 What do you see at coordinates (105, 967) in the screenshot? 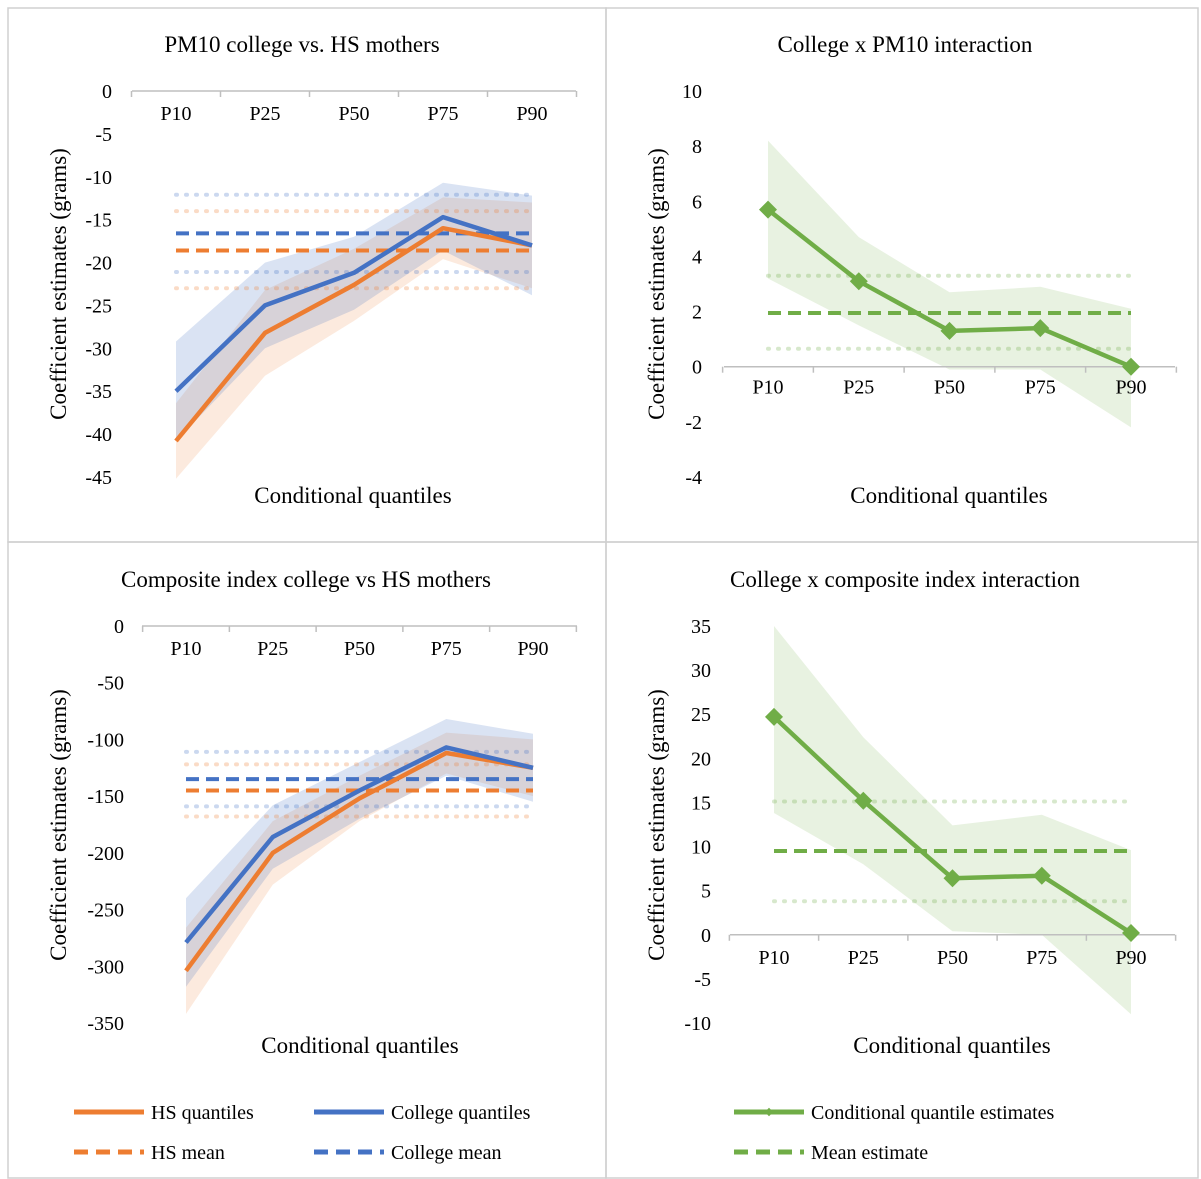
I see `y-tick-label: -300` at bounding box center [105, 967].